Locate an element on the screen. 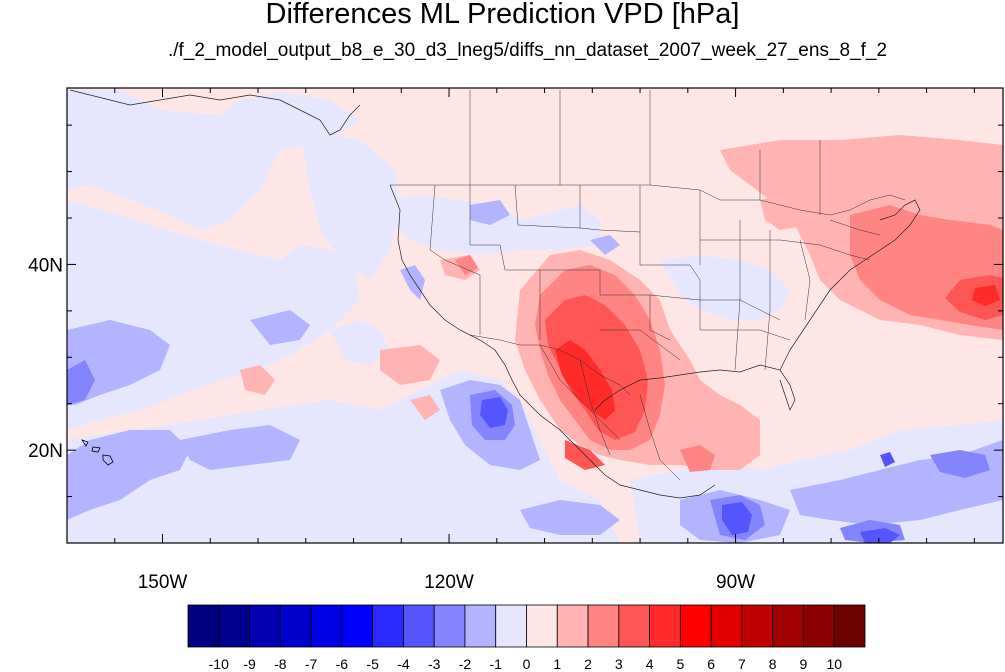  lon-tick-label: 120W is located at coordinates (449, 582).